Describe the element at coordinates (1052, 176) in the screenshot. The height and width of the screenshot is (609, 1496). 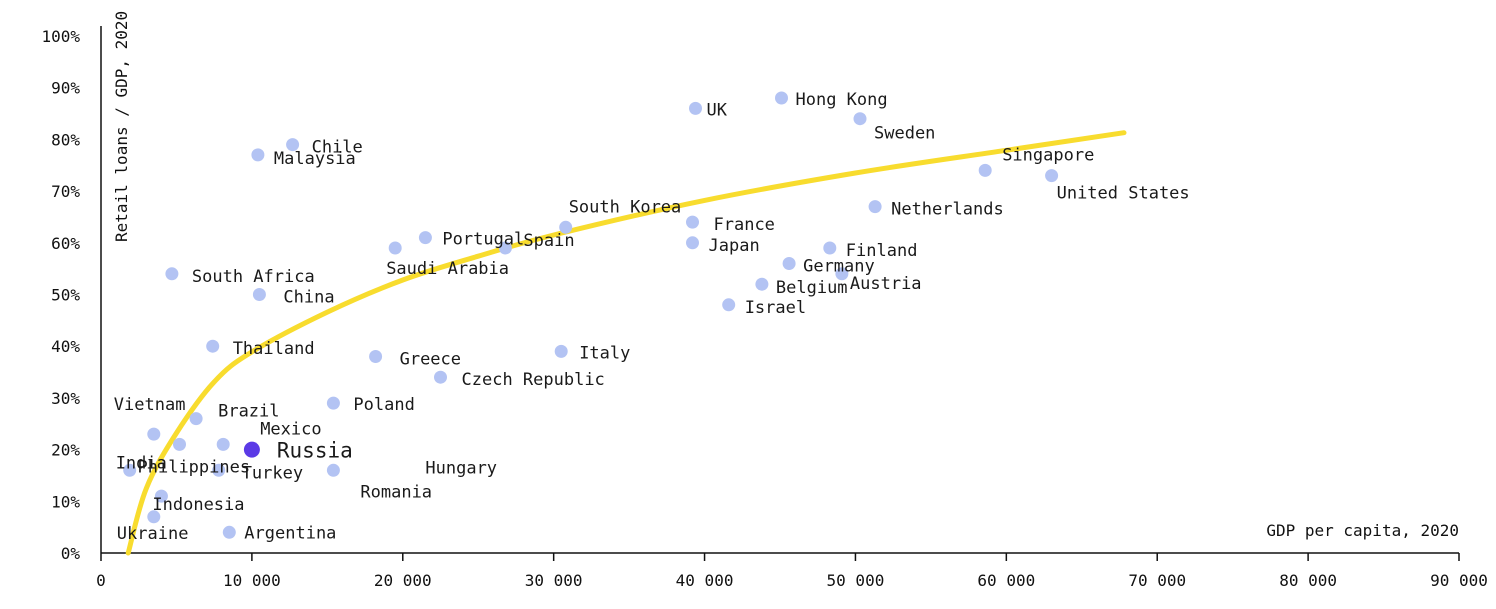
I see `point-united-states` at that location.